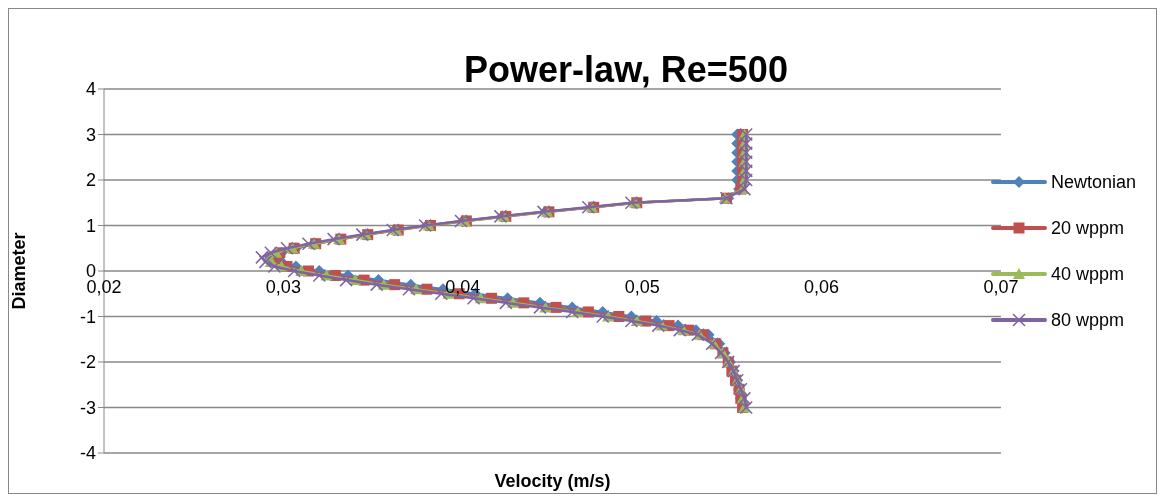  Describe the element at coordinates (626, 70) in the screenshot. I see `chart-title: Power-law, Re=500` at that location.